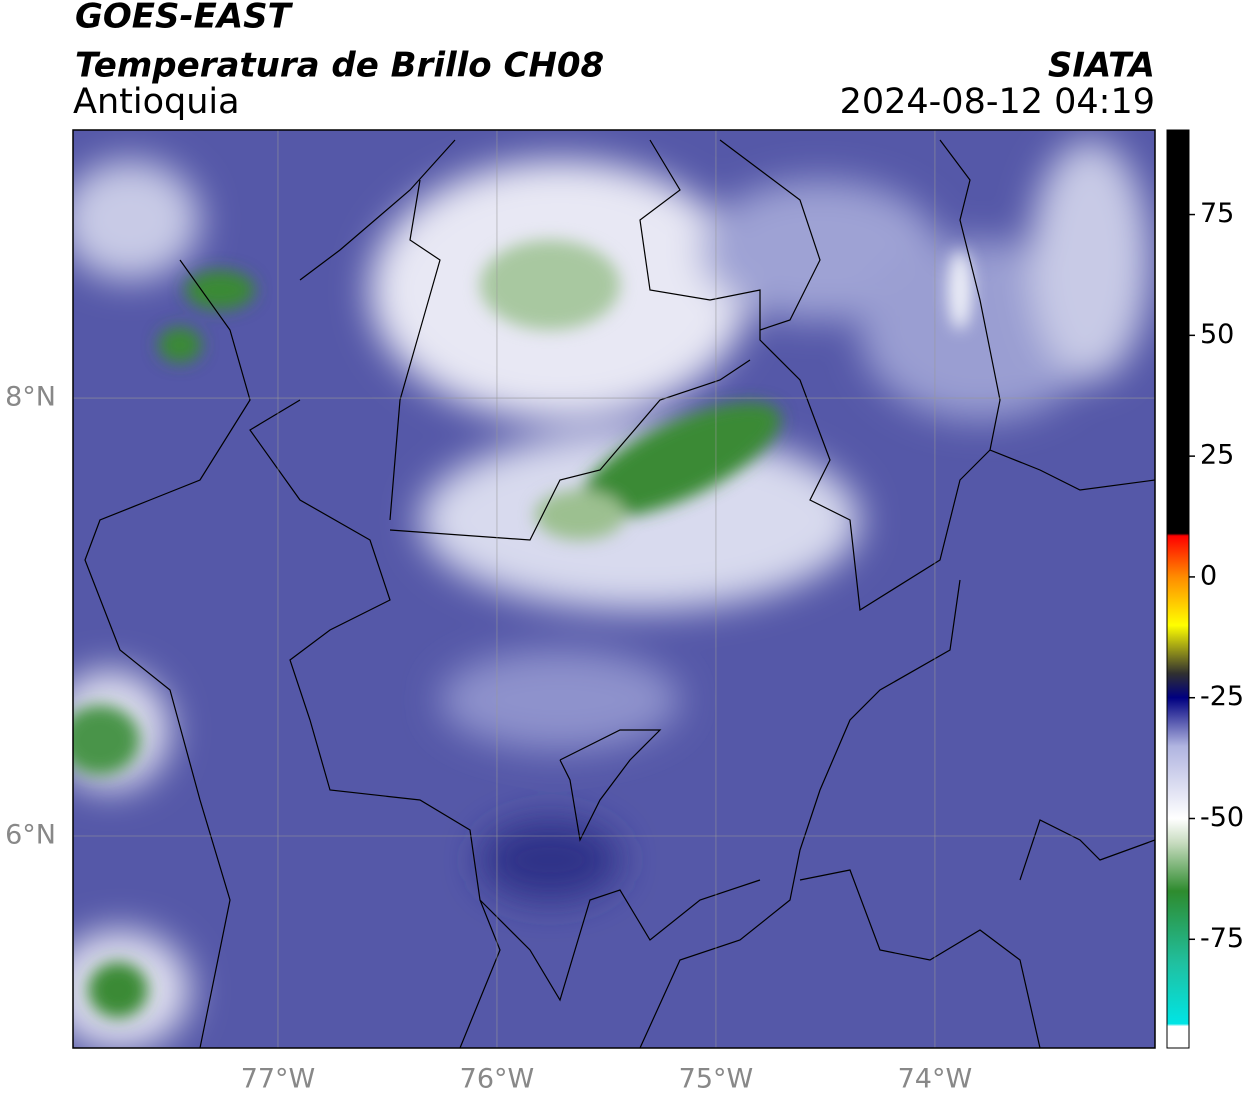  I want to click on lon-tick-label: 77°W, so click(278, 1079).